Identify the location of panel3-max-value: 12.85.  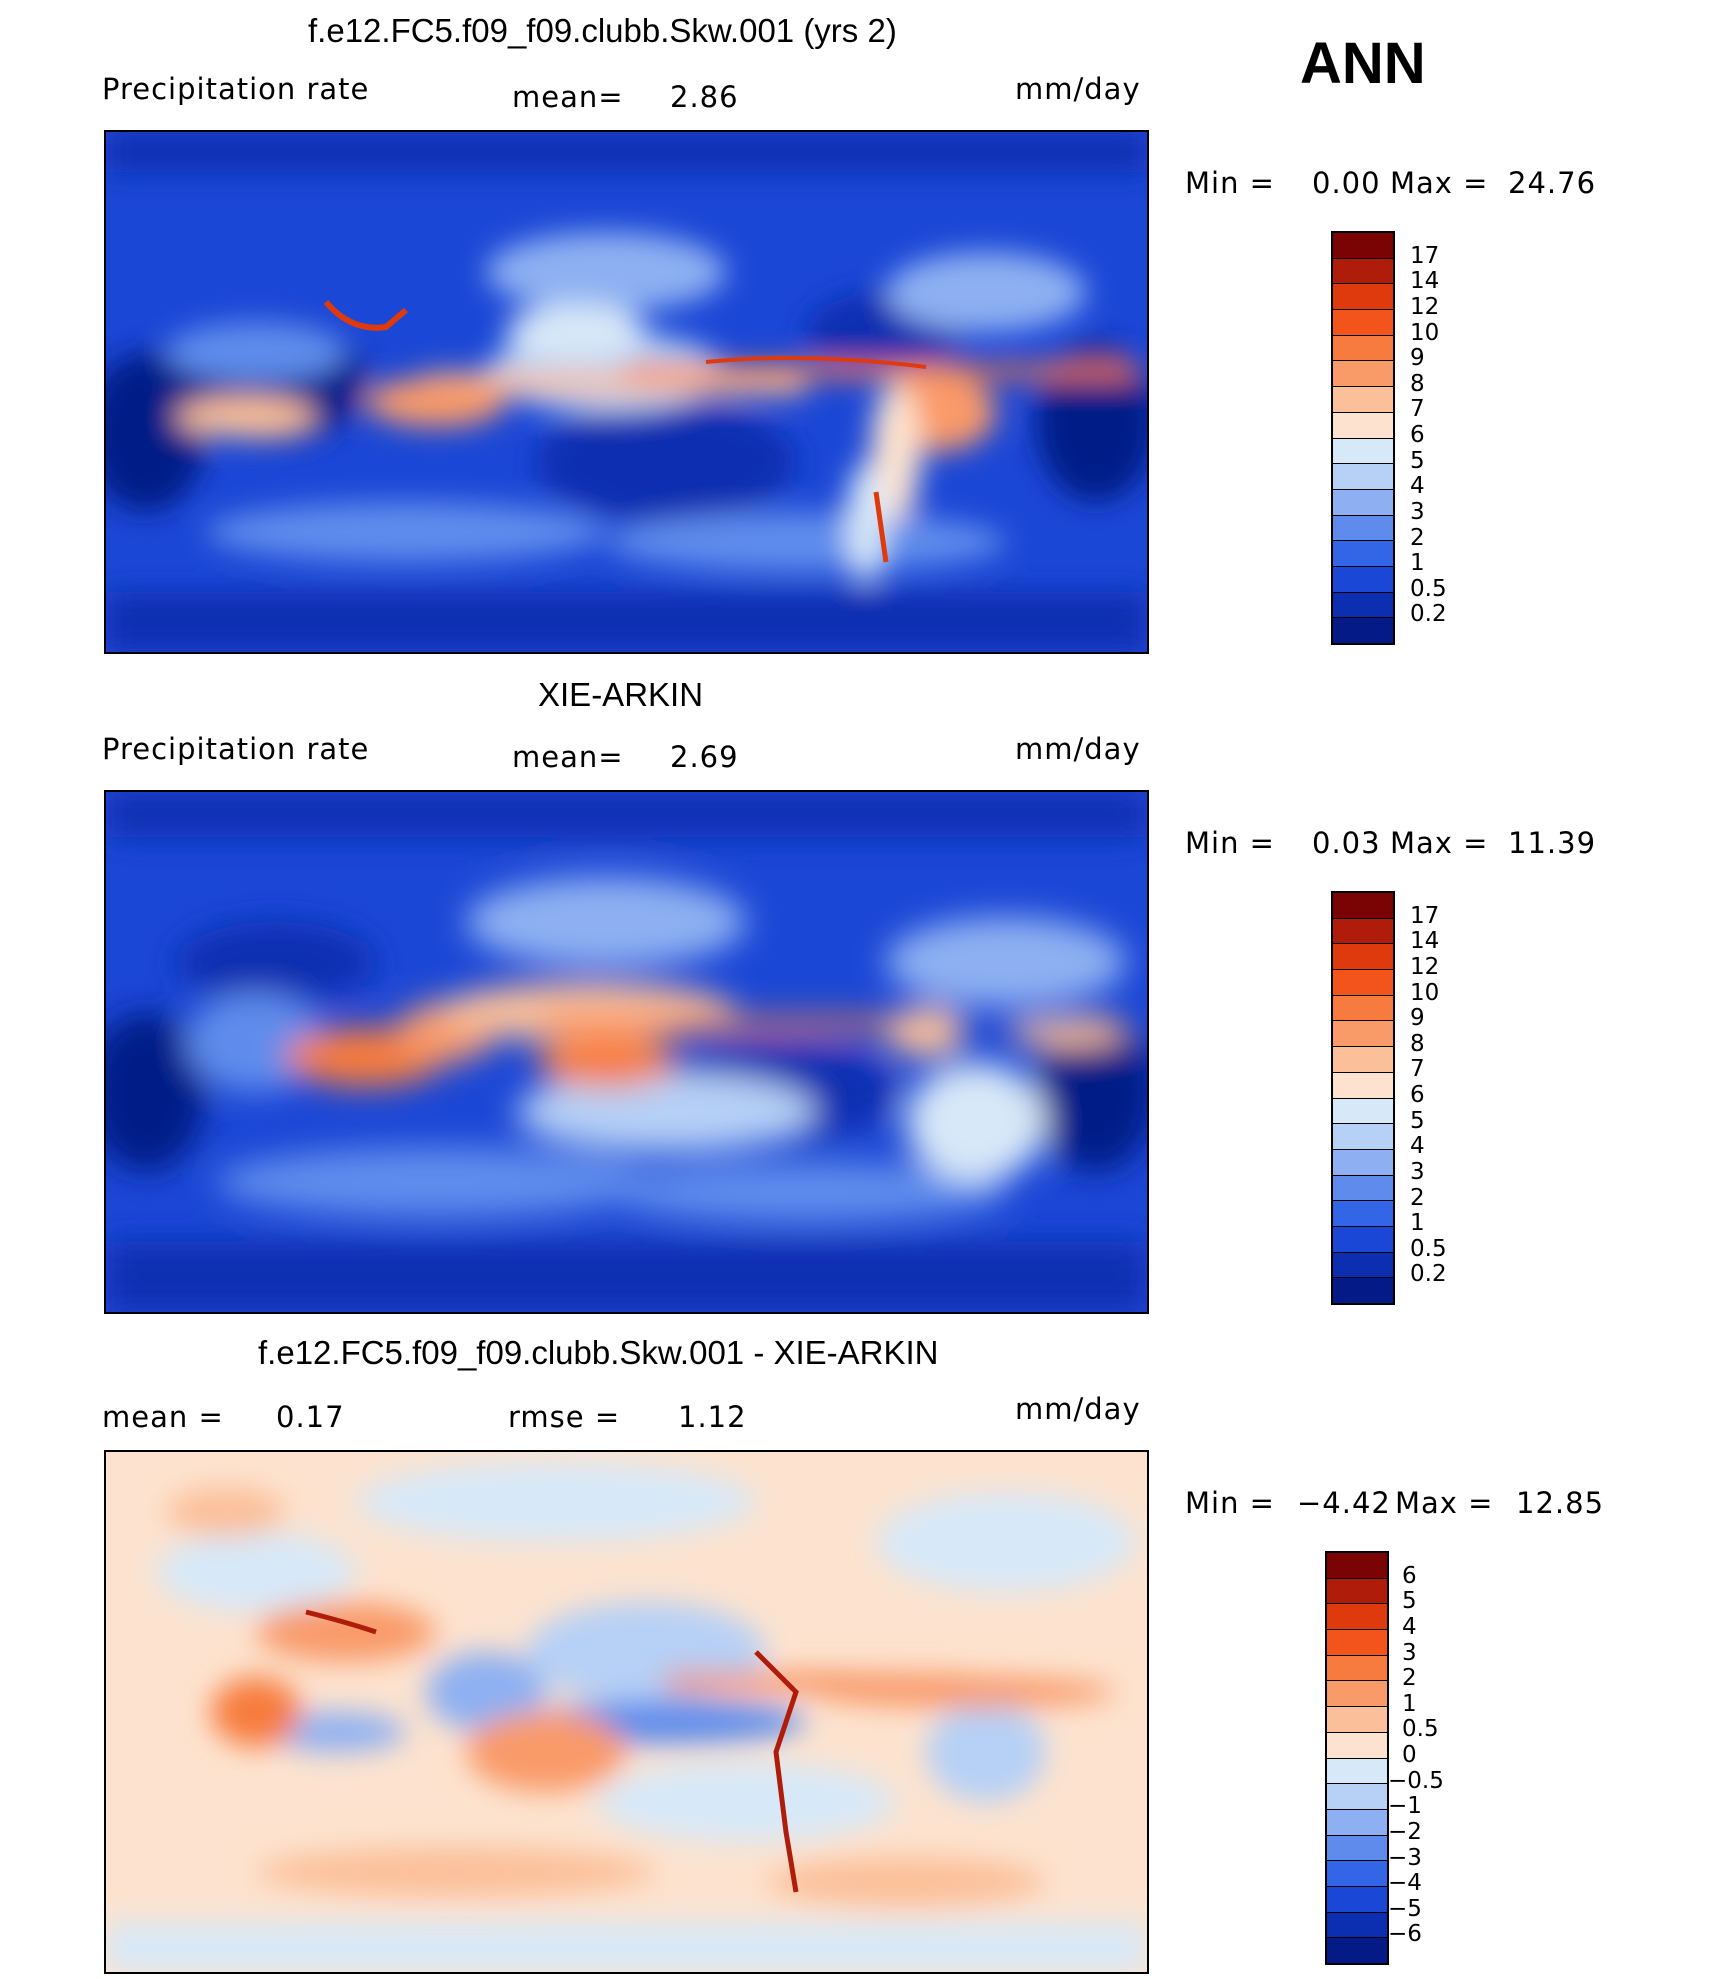
(1560, 1503).